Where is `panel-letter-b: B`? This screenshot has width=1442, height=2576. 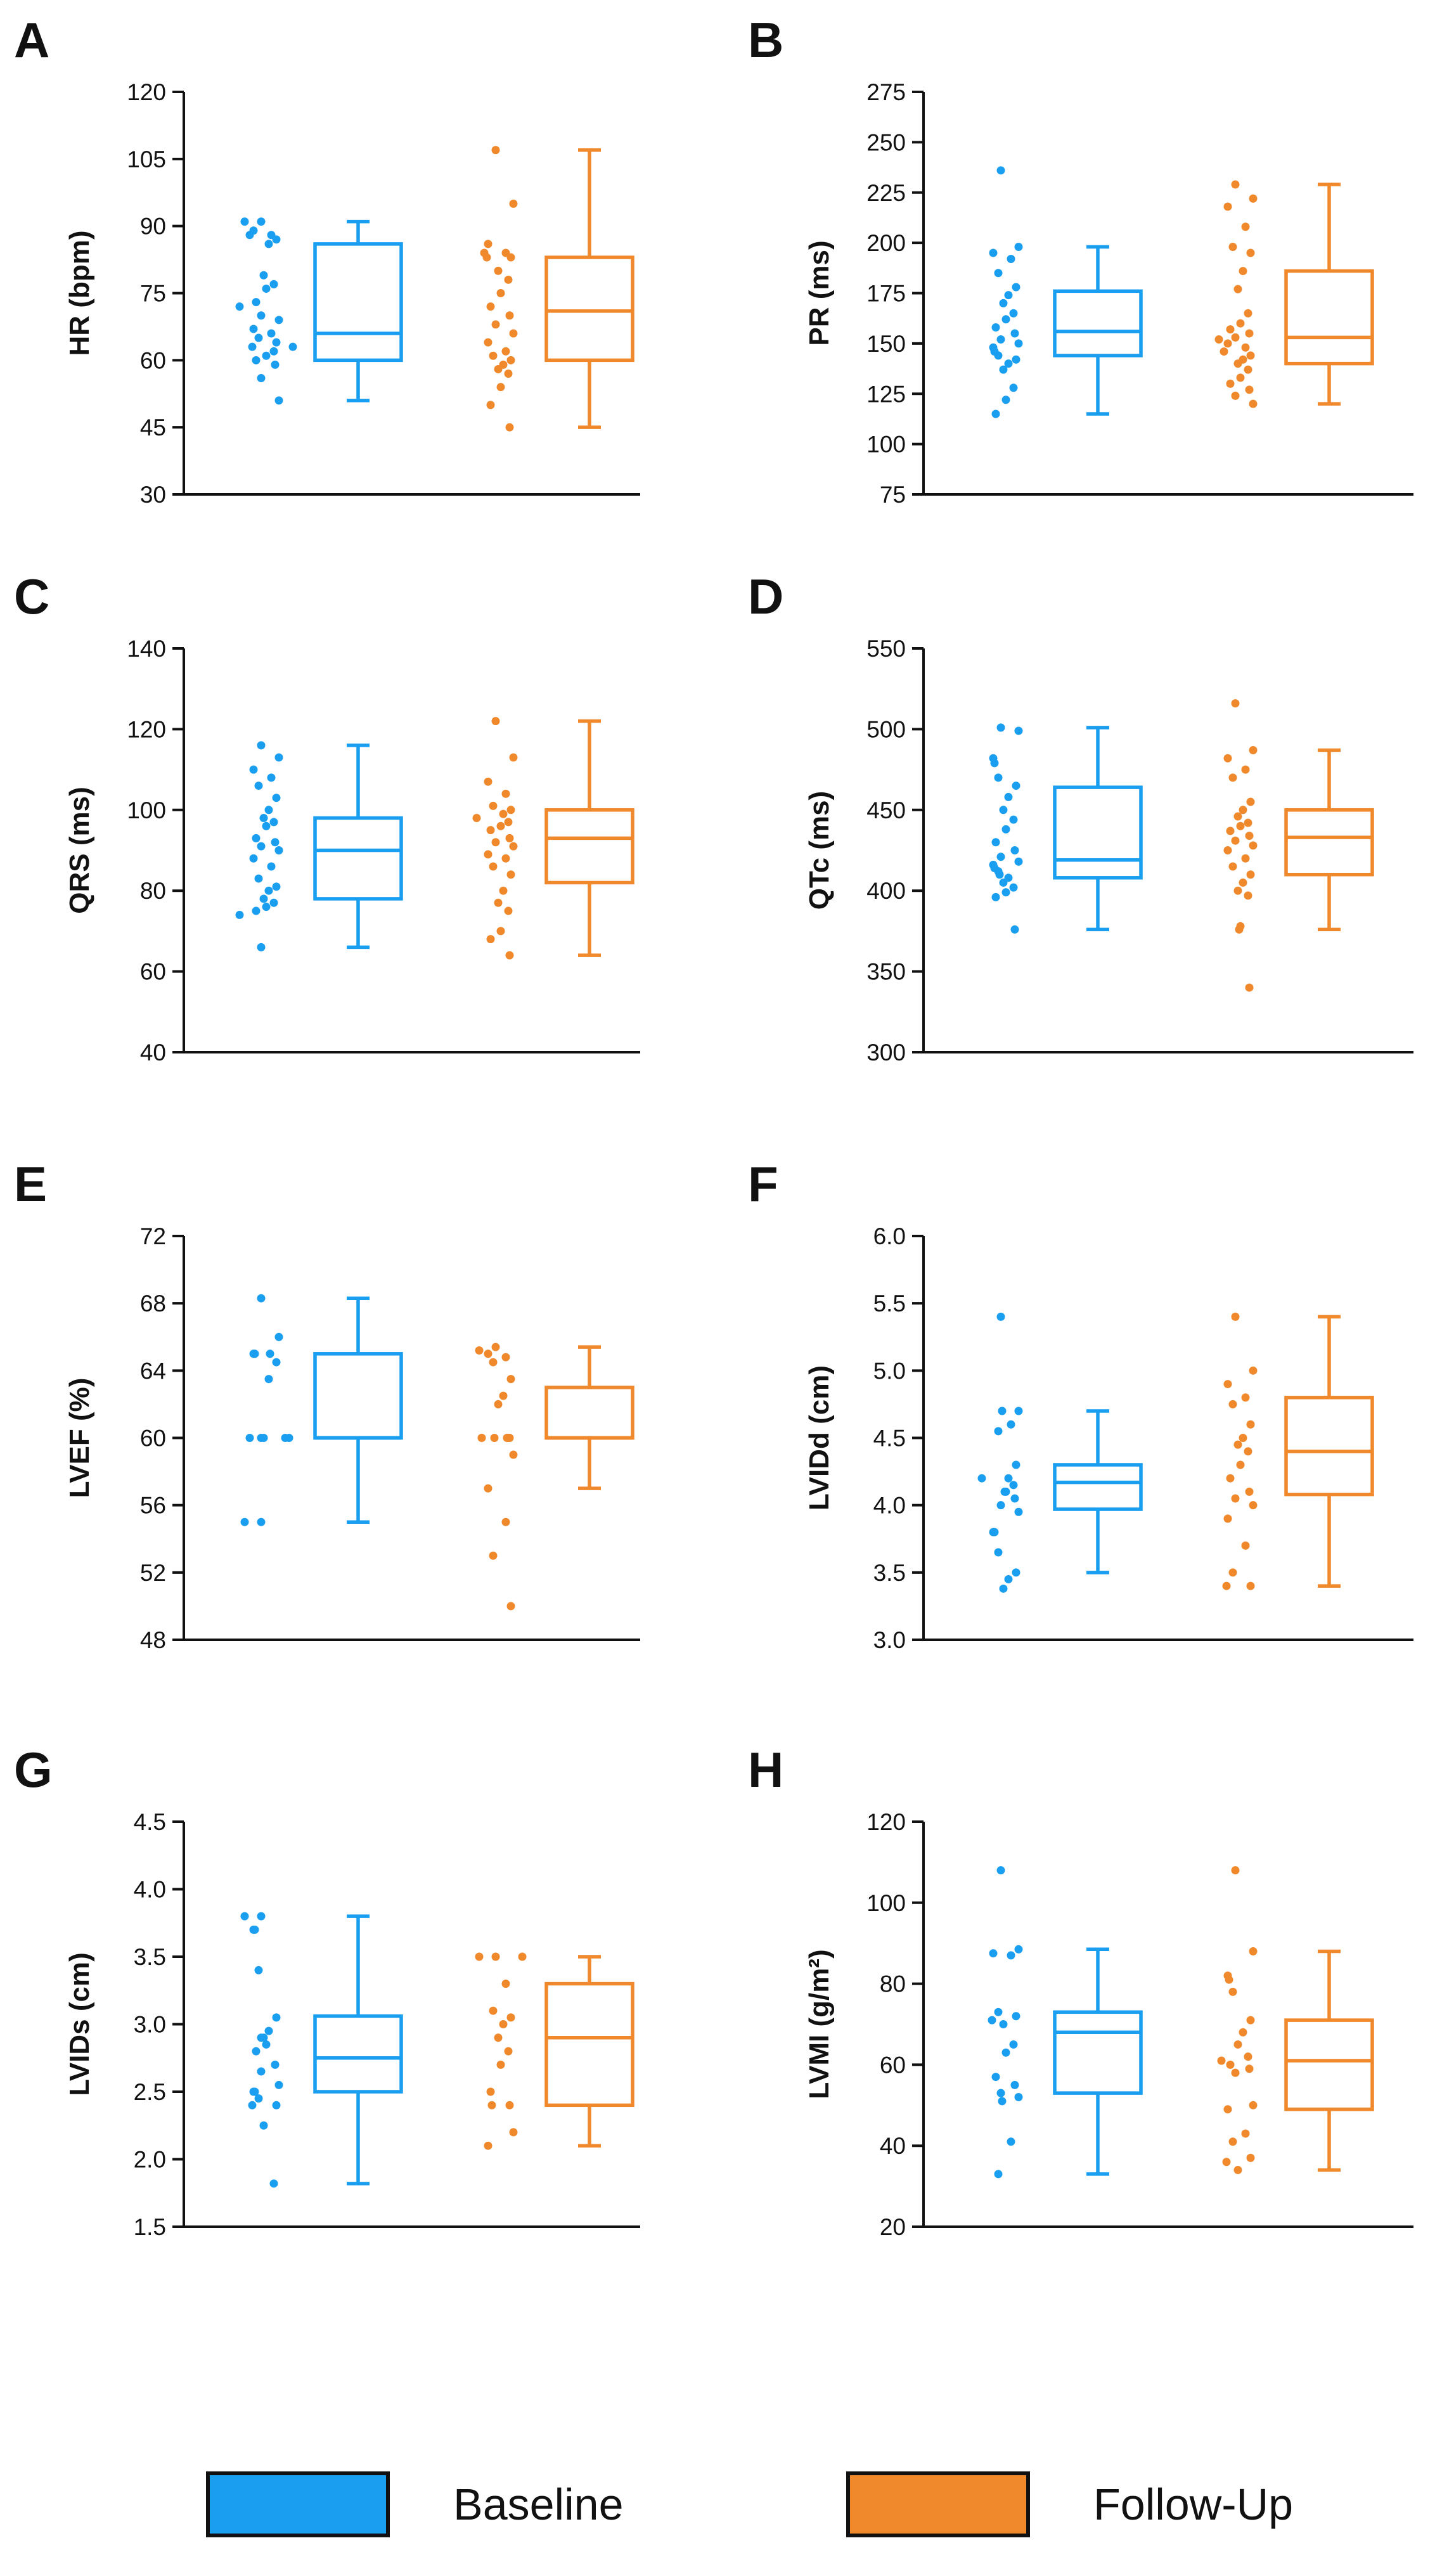
panel-letter-b: B is located at coordinates (765, 40).